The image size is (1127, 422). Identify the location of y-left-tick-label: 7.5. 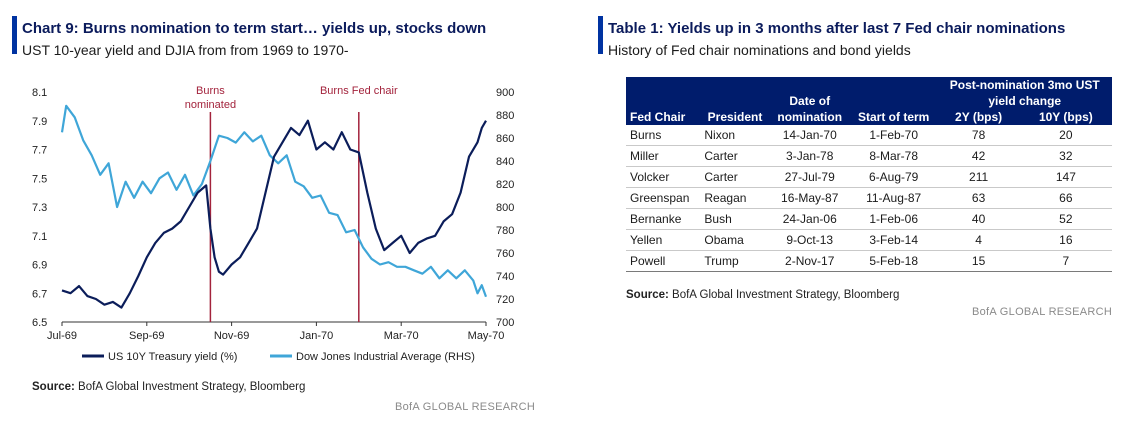
(39, 179).